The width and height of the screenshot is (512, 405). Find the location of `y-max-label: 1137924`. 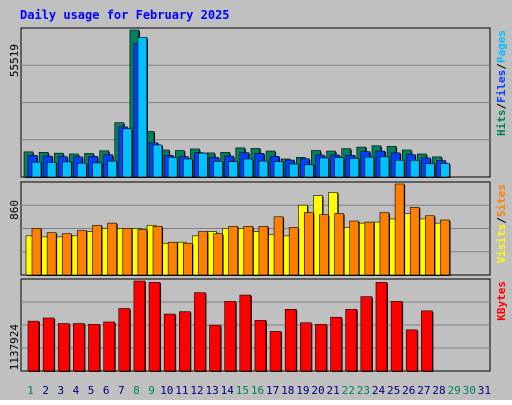

y-max-label: 1137924 is located at coordinates (14, 347).